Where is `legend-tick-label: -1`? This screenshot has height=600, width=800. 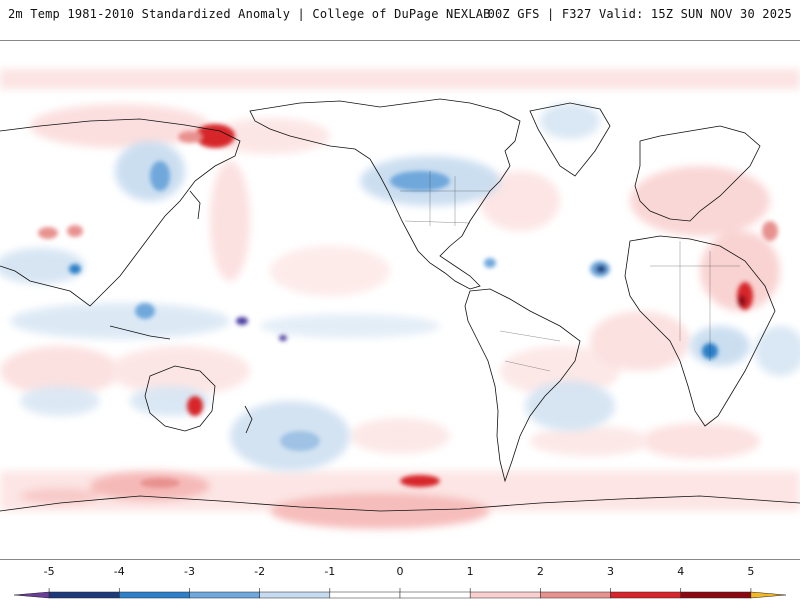
legend-tick-label: -1 is located at coordinates (330, 571).